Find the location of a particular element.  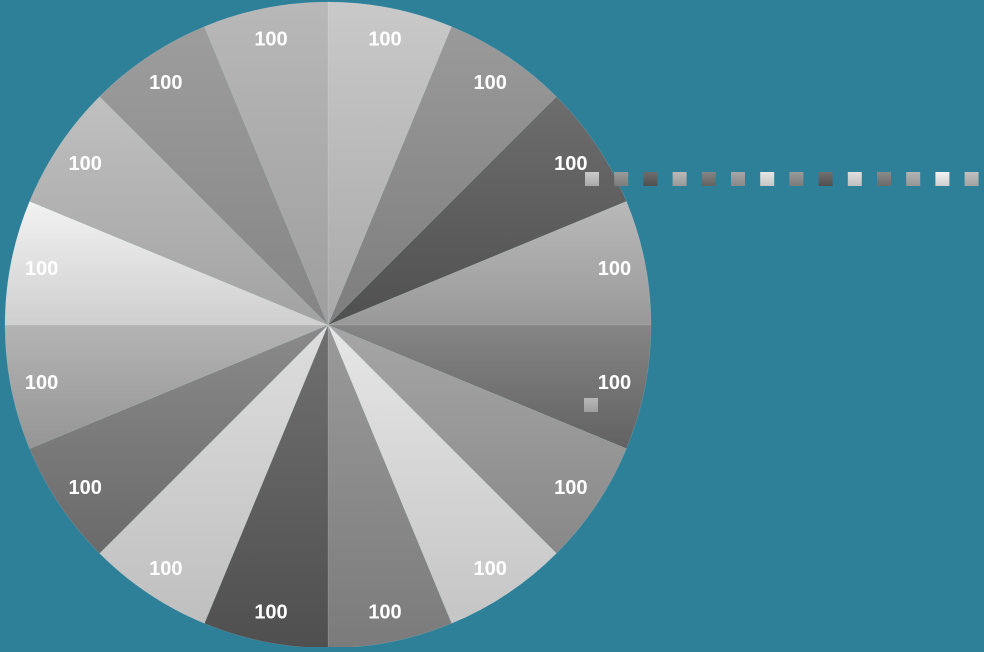

legend is located at coordinates (781, 292).